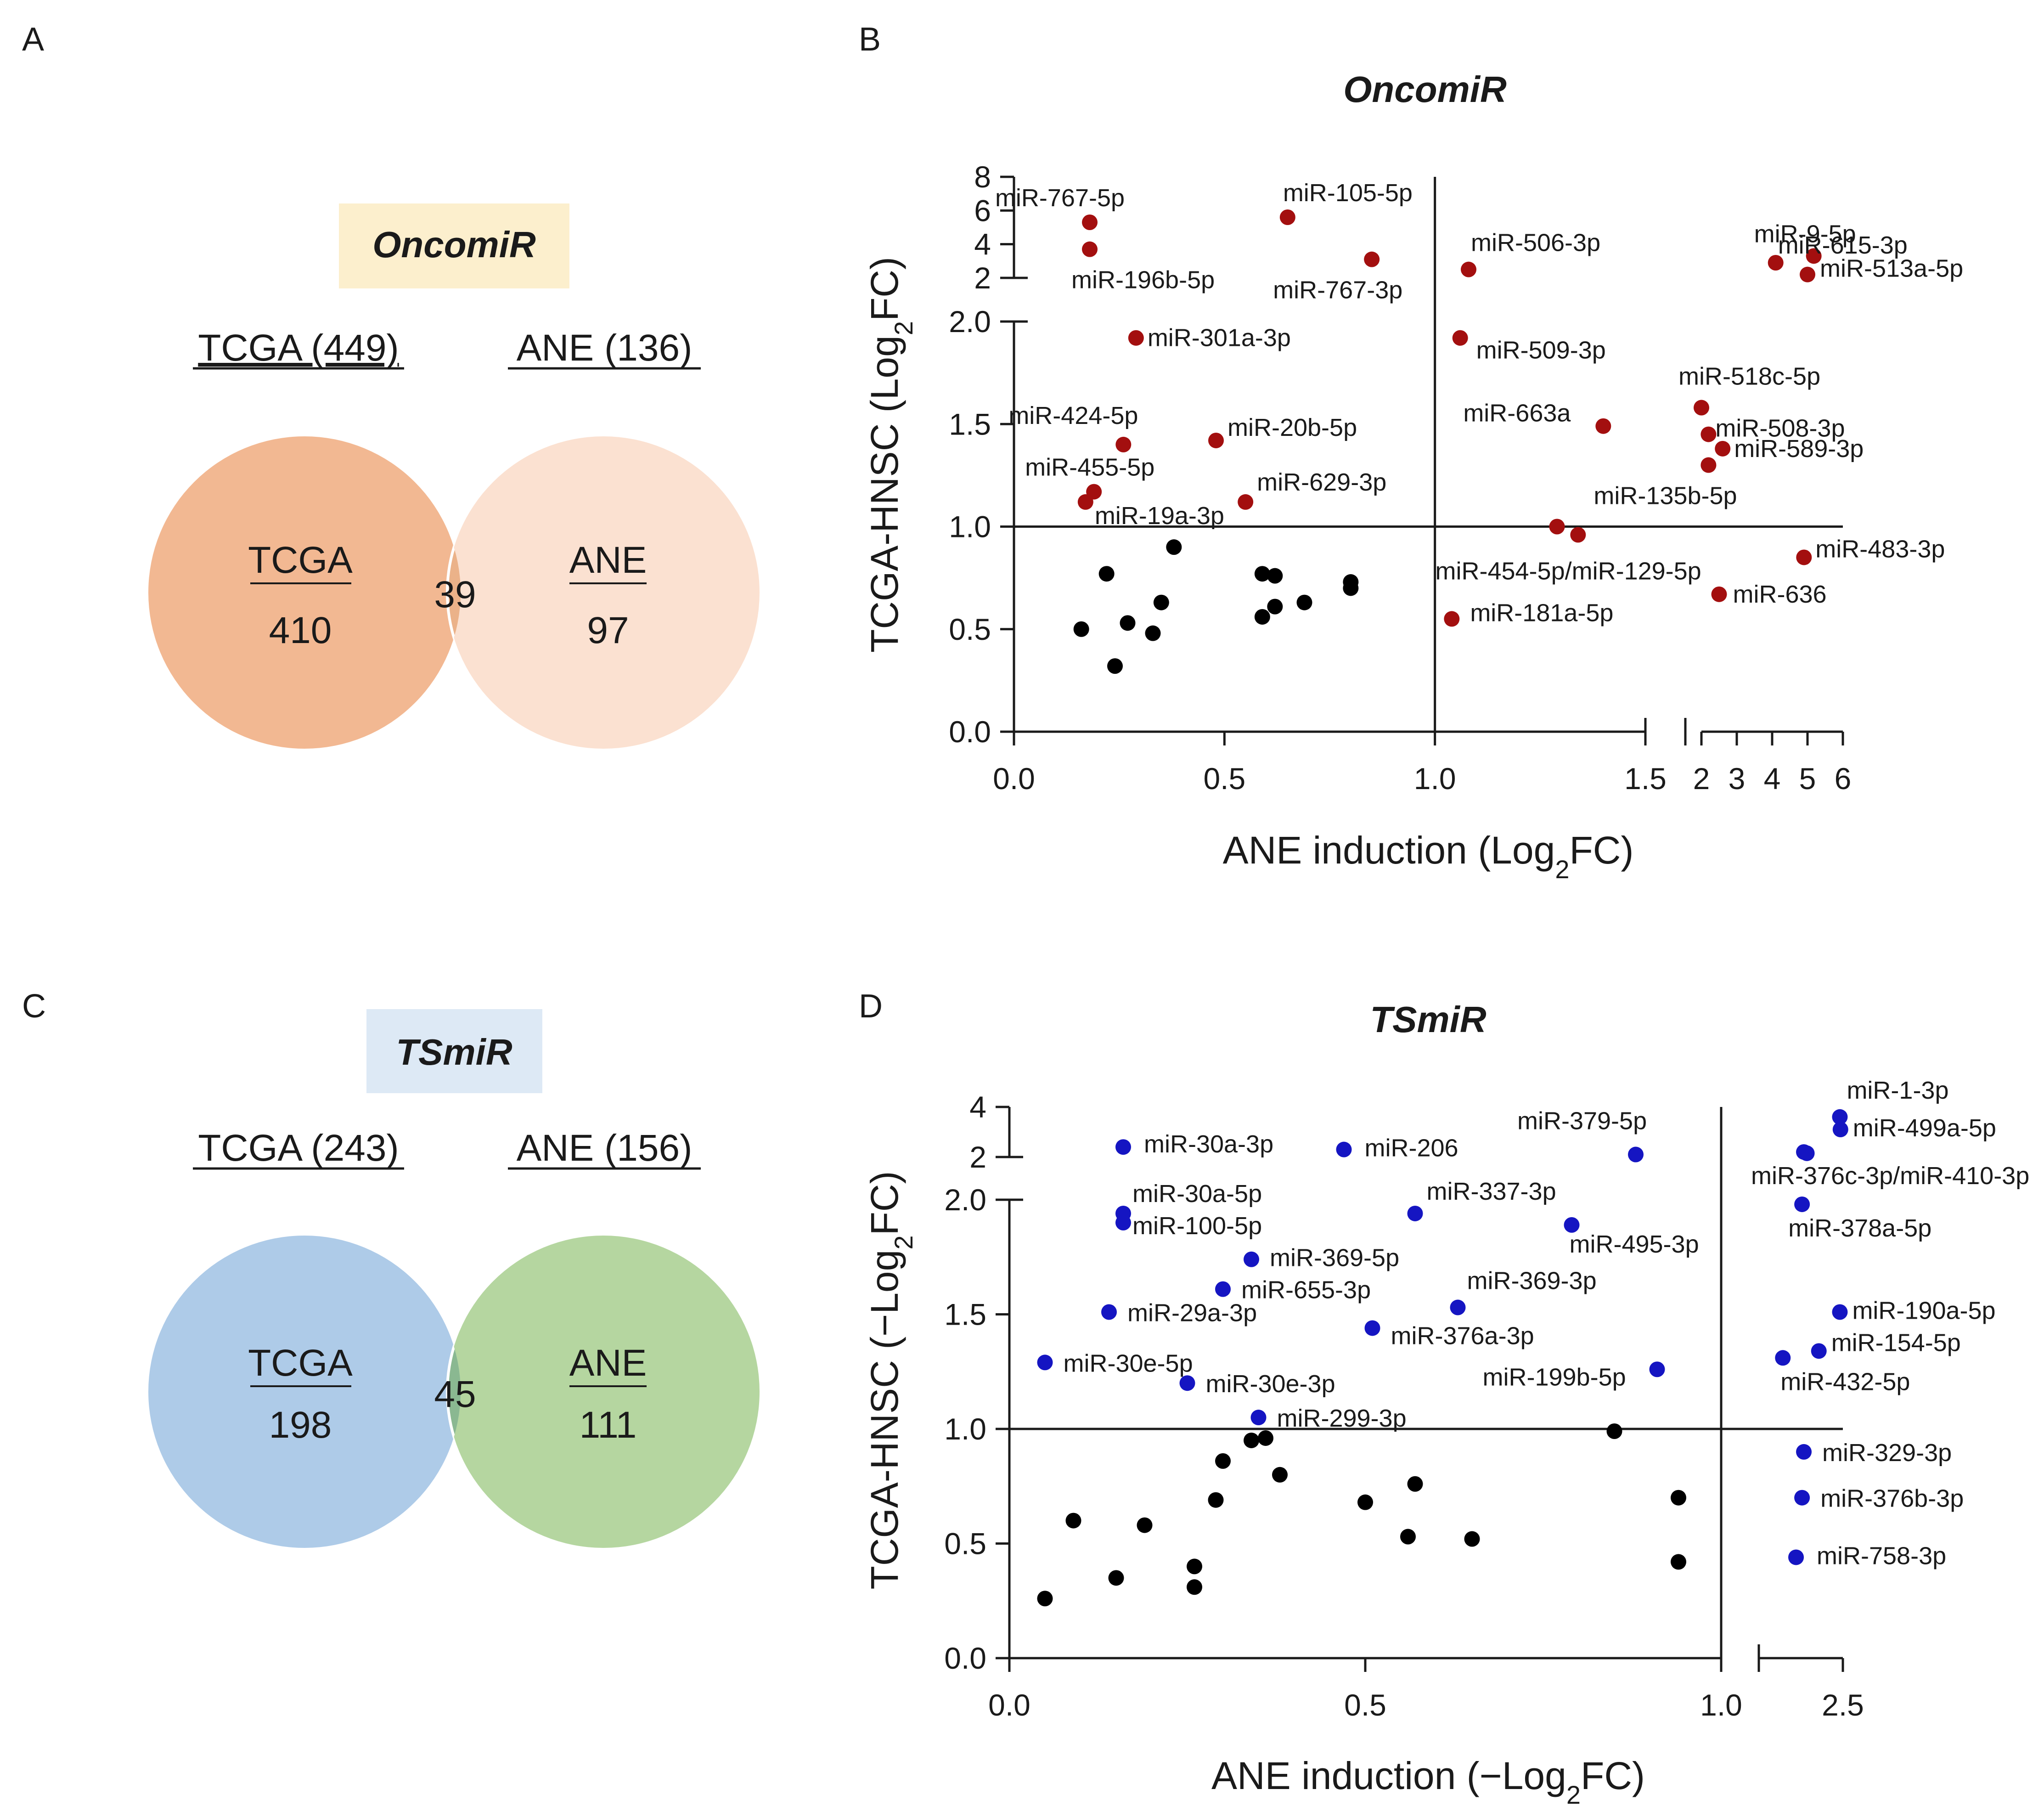 The height and width of the screenshot is (1812, 2044). Describe the element at coordinates (1665, 496) in the screenshot. I see `point-label: miR-135b-5p` at that location.